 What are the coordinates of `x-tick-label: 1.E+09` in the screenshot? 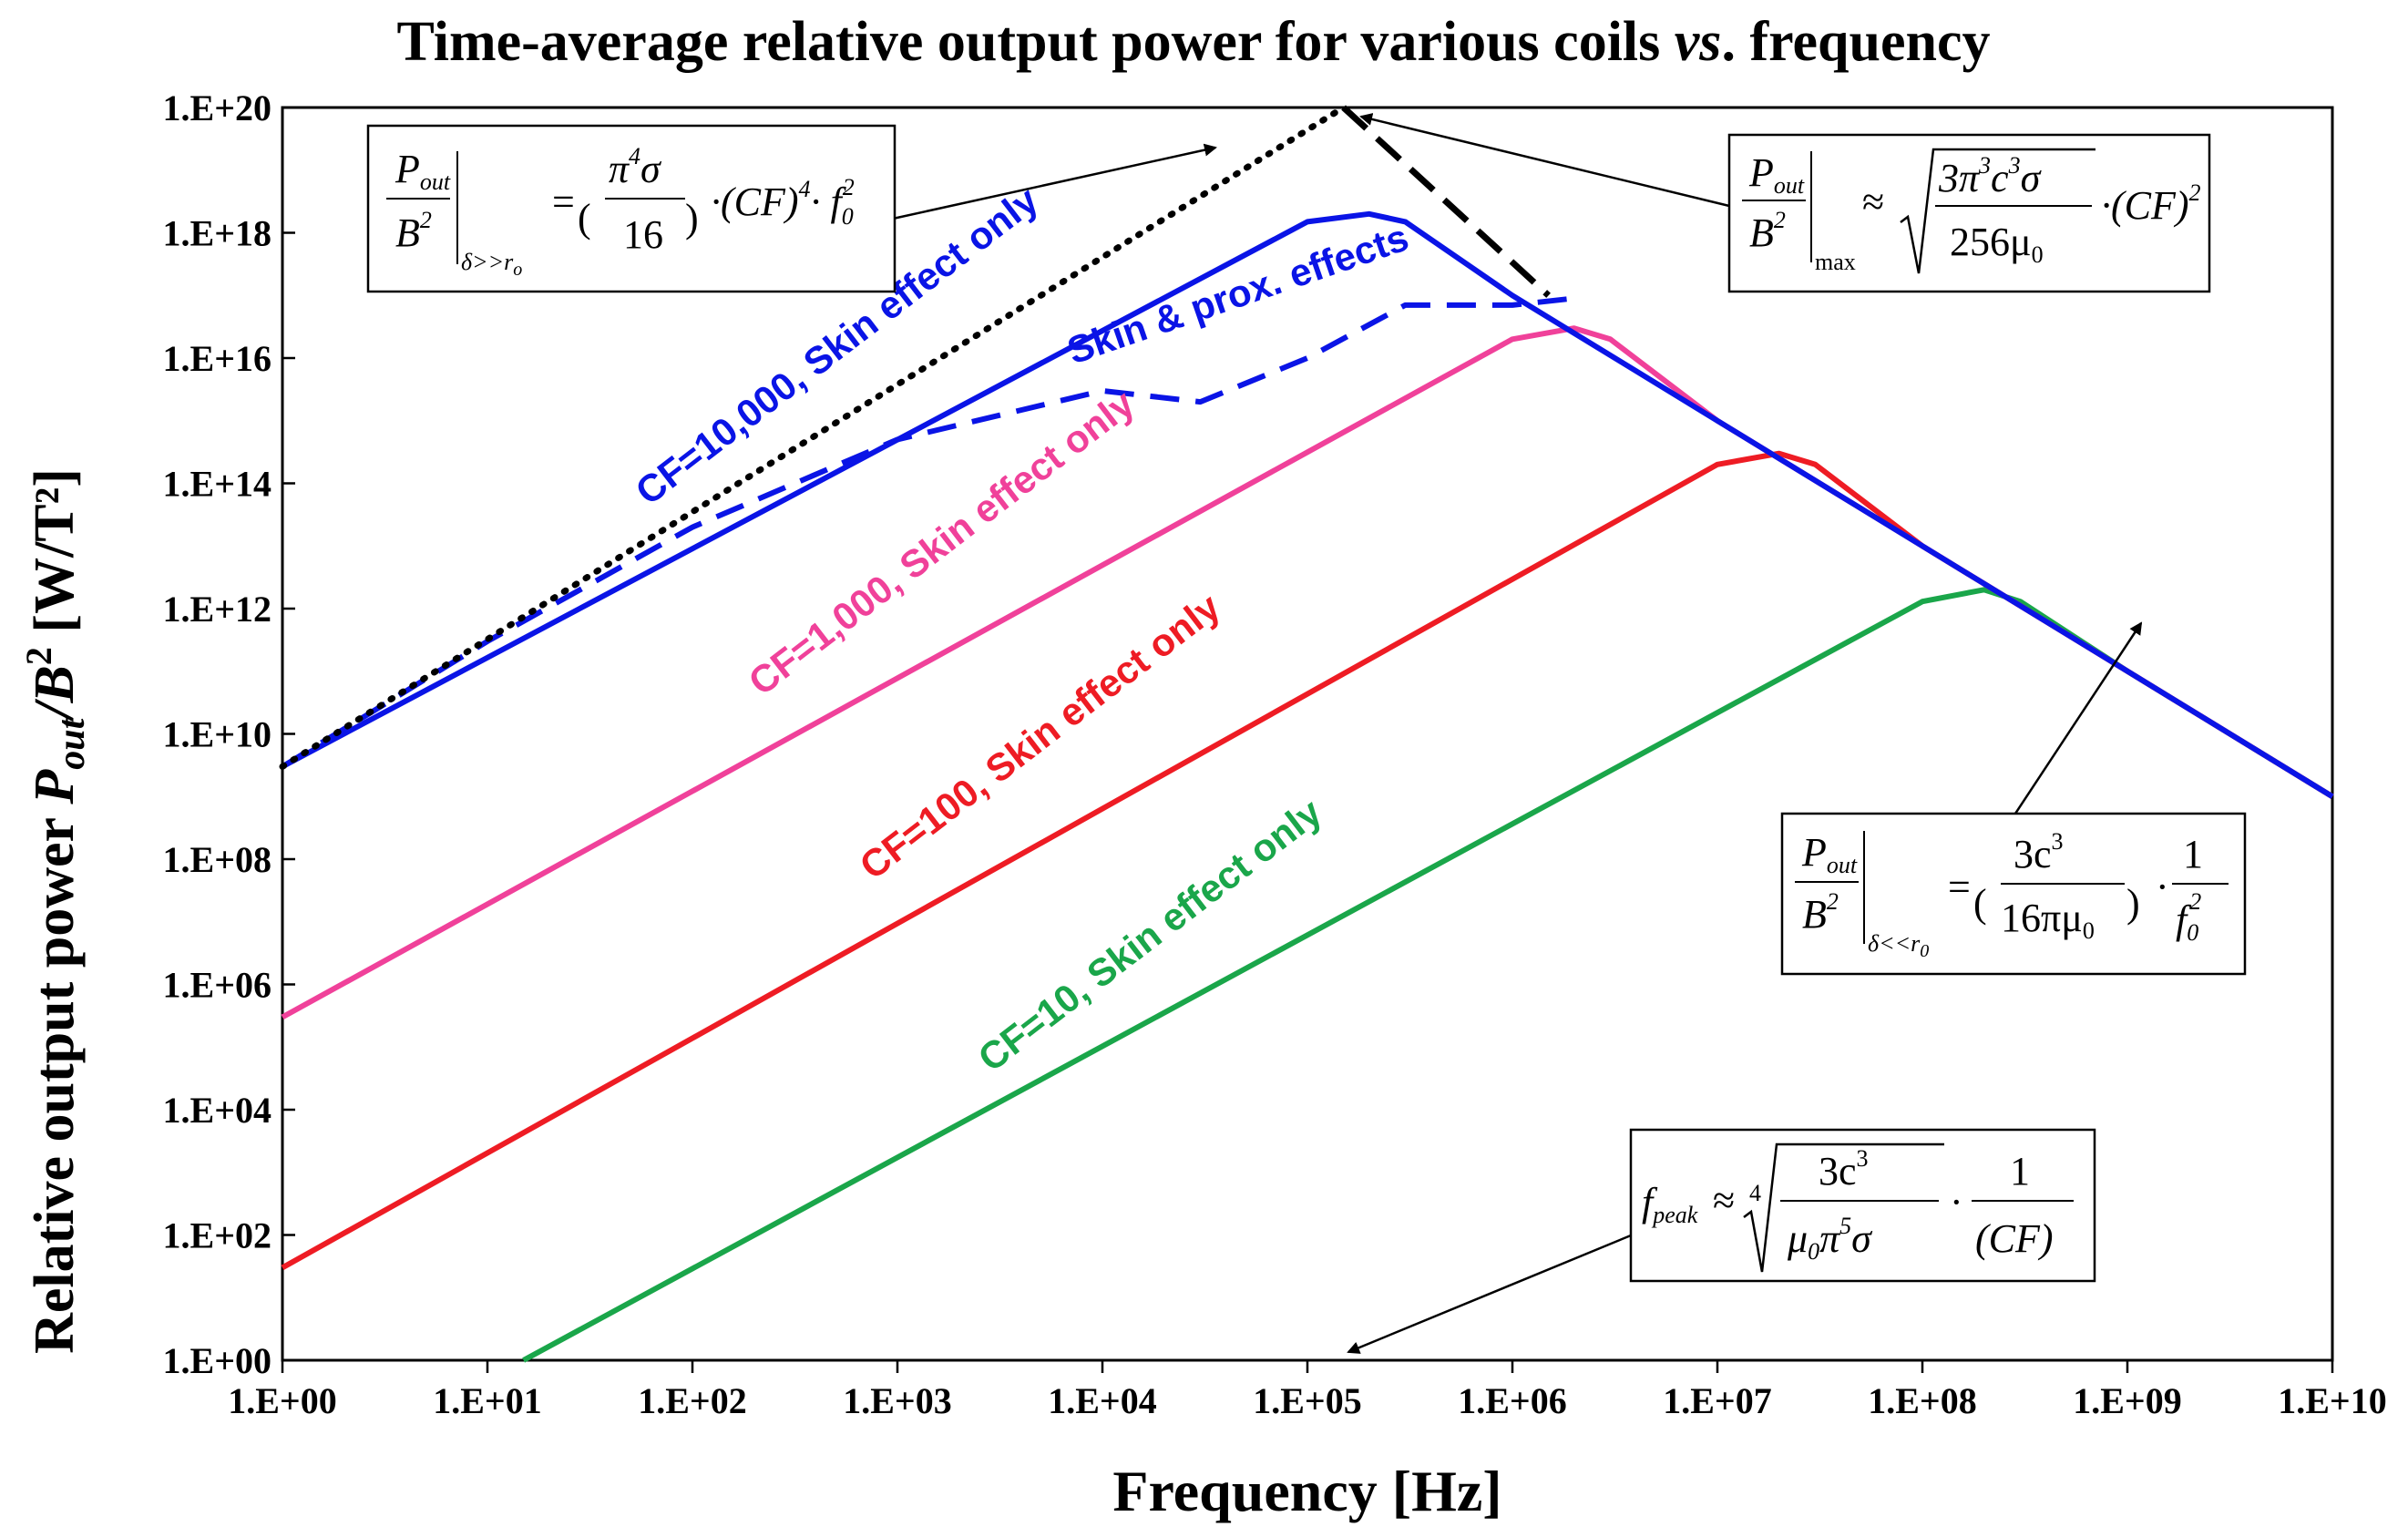 It's located at (2127, 1400).